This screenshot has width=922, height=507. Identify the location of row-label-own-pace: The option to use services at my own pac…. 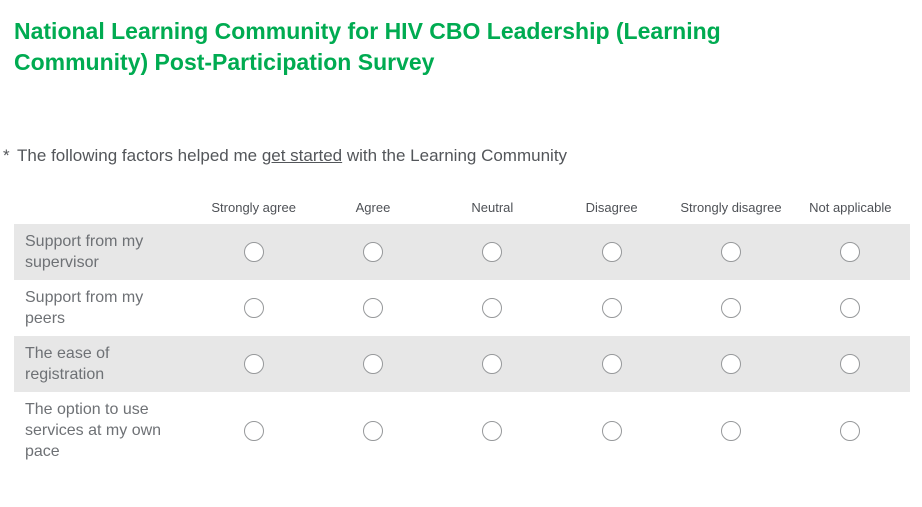
(93, 430).